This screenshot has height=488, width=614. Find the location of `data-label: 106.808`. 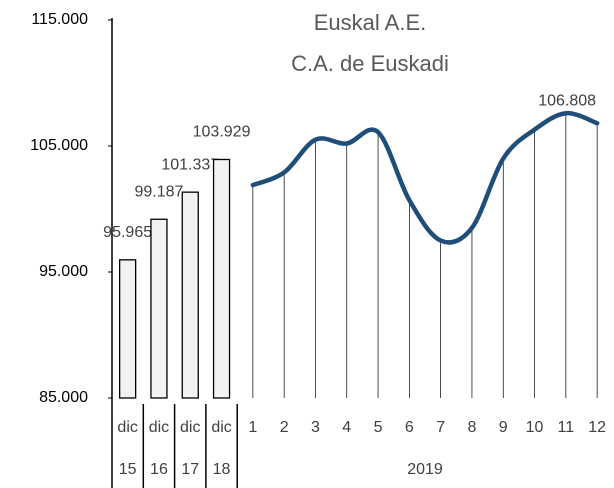

data-label: 106.808 is located at coordinates (567, 100).